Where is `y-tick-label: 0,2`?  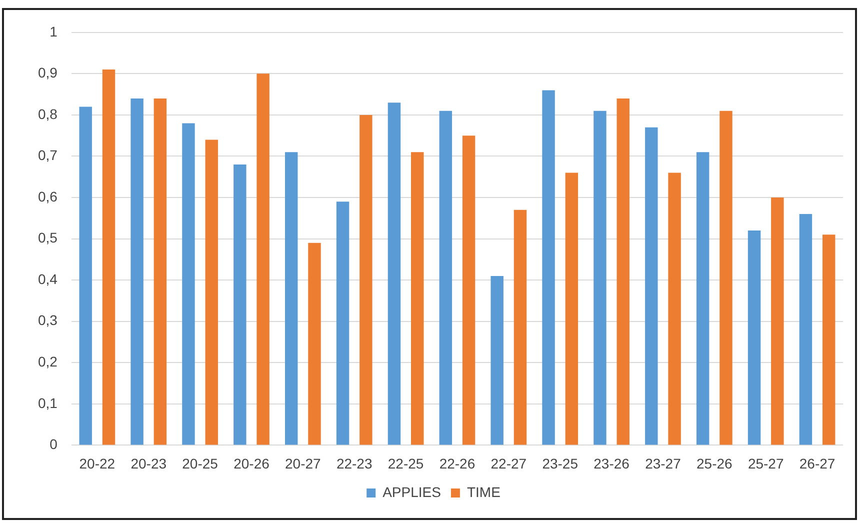
y-tick-label: 0,2 is located at coordinates (48, 362).